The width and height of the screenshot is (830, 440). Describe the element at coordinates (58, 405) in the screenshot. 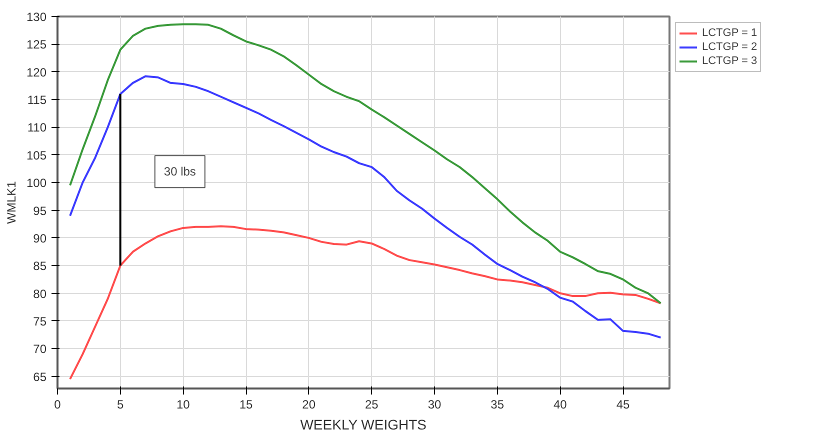

I see `x-tick-label: 0` at that location.